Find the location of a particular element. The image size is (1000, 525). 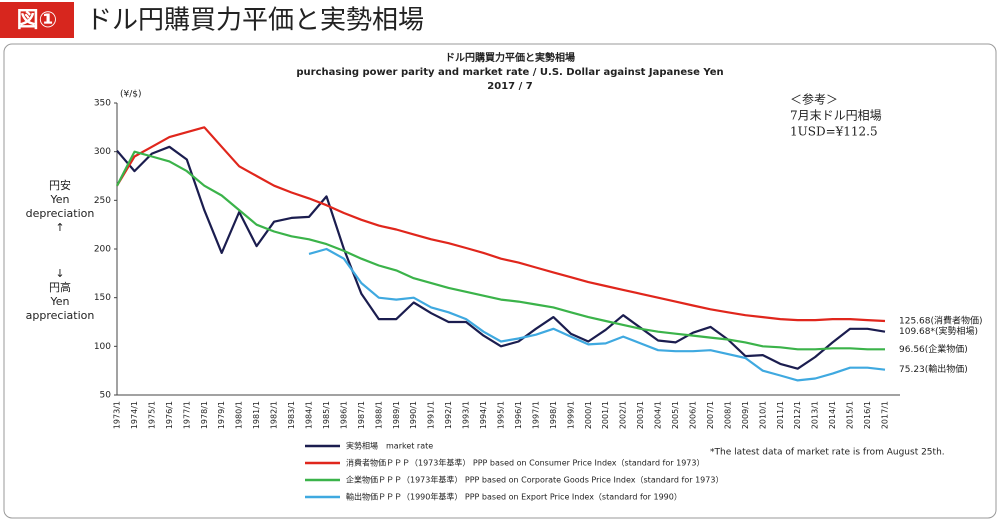

x-tick-label: 2005/1 is located at coordinates (675, 415).